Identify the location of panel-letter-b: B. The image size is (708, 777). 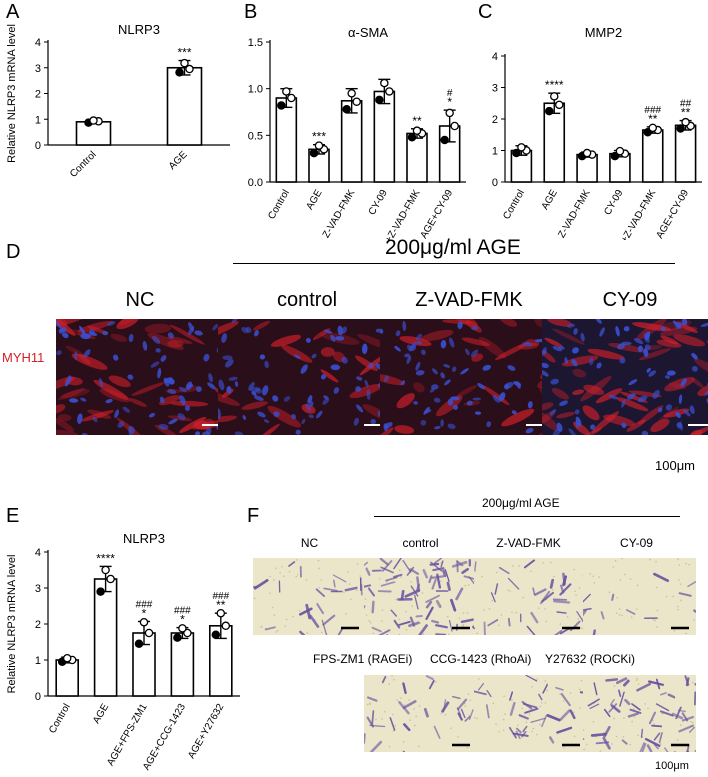
(251, 12).